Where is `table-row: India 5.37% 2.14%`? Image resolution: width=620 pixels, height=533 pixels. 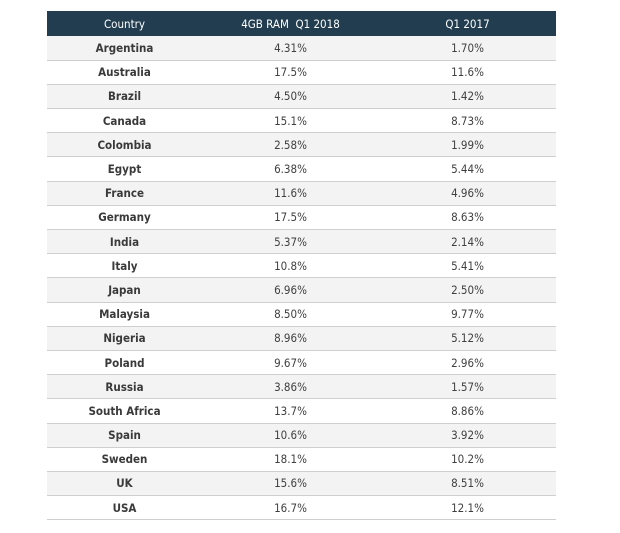 table-row: India 5.37% 2.14% is located at coordinates (301, 242).